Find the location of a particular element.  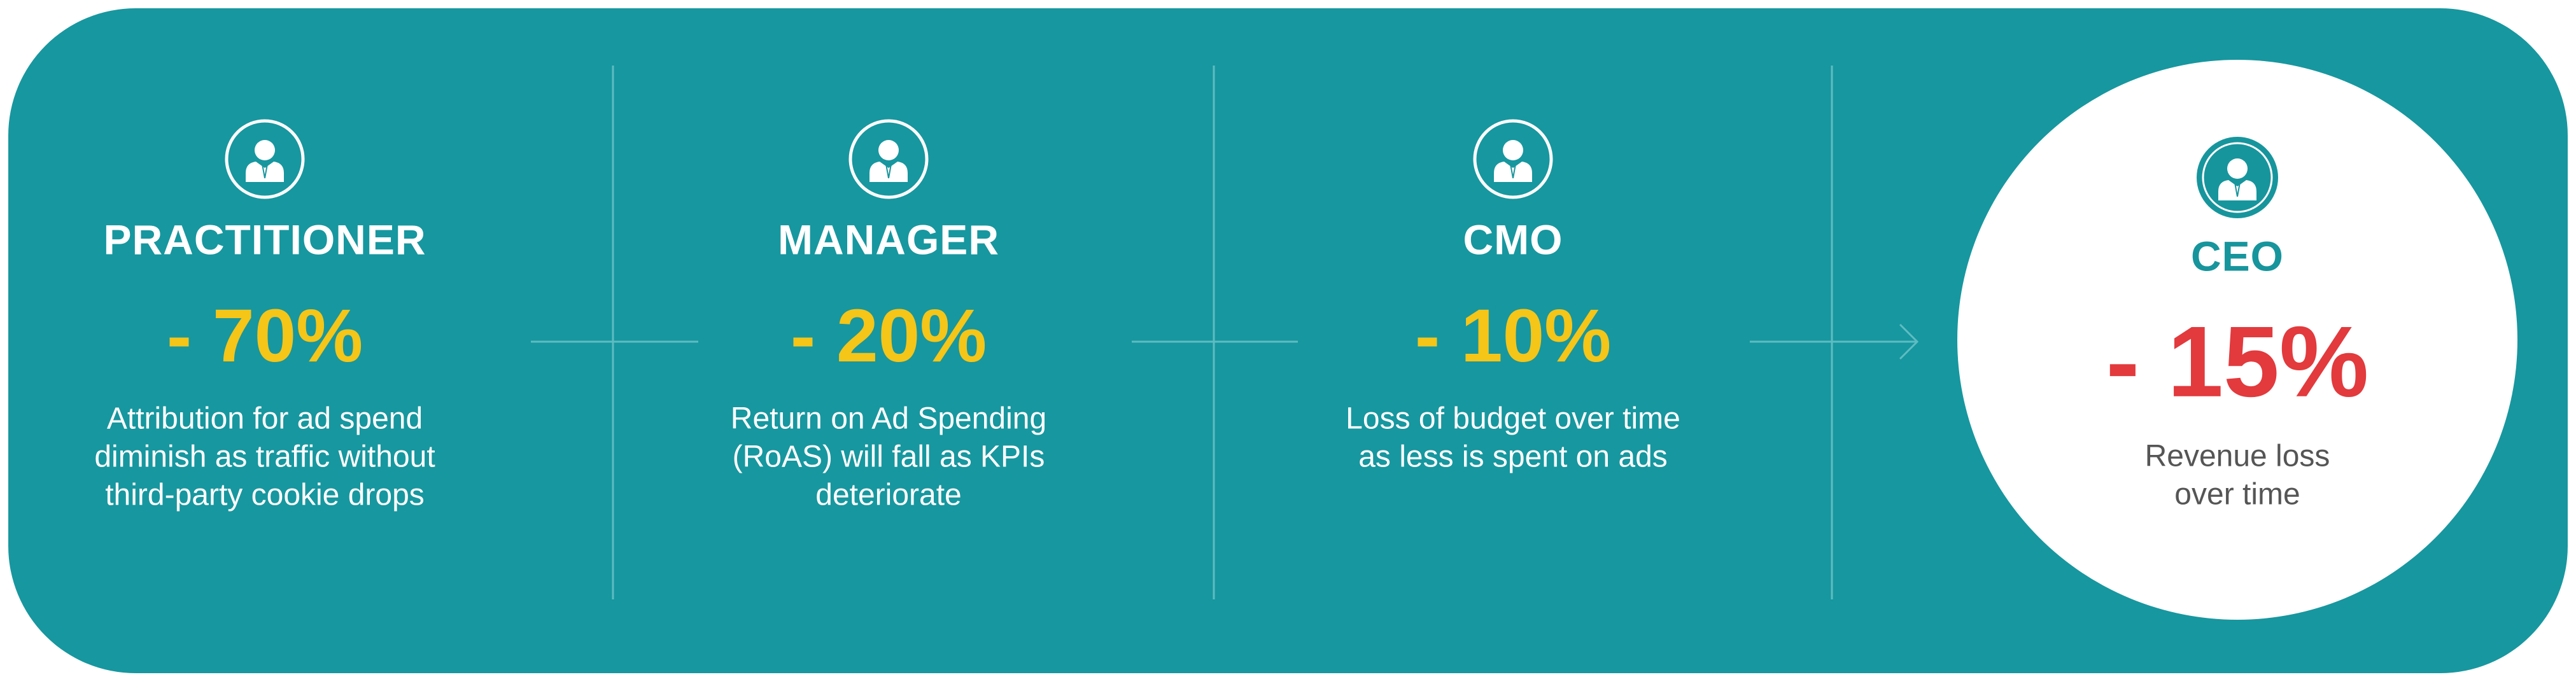

change-value: - 20% is located at coordinates (889, 336).